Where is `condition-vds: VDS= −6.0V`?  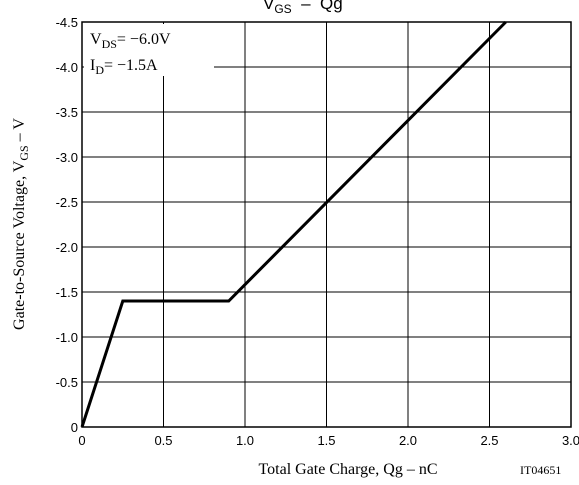
condition-vds: VDS= −6.0V is located at coordinates (130, 41).